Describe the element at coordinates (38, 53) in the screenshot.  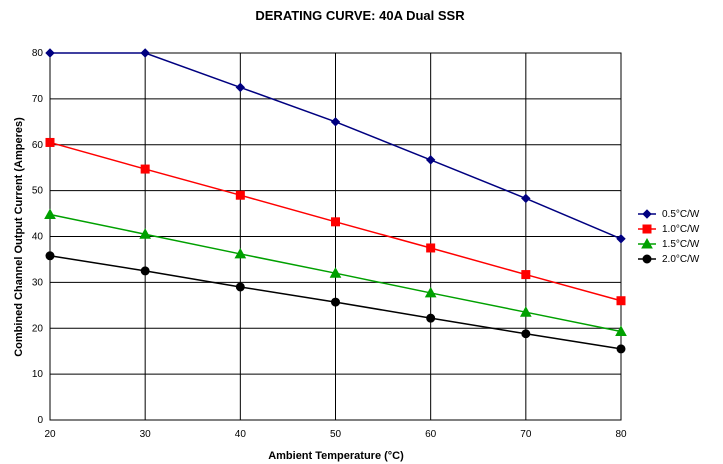
I see `y-tick-label: 80` at that location.